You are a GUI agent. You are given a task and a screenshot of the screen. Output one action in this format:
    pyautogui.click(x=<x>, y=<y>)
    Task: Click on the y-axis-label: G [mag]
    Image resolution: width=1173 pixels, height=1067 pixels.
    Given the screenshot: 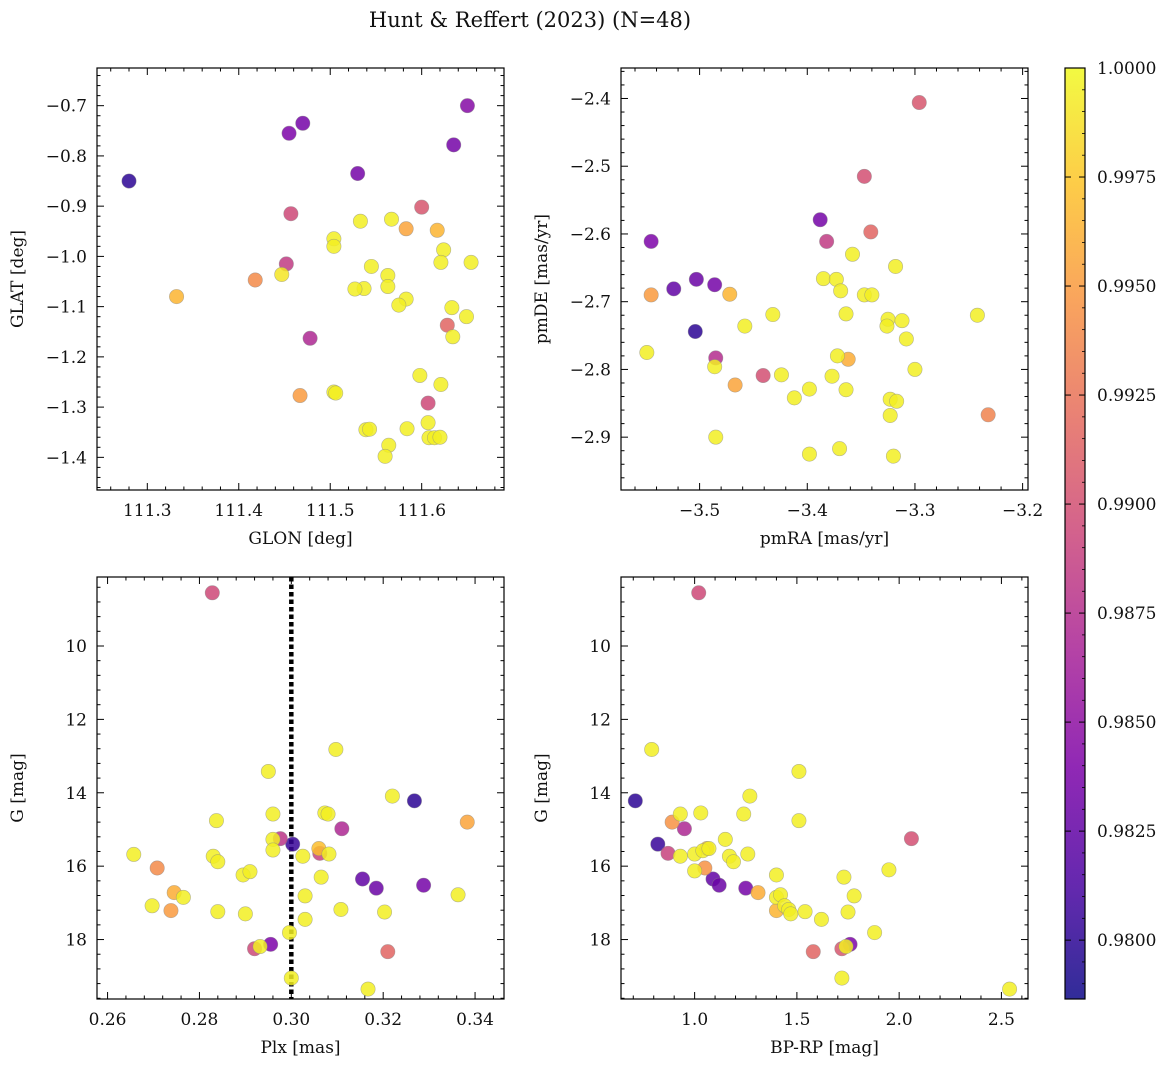 What is the action you would take?
    pyautogui.click(x=18, y=787)
    